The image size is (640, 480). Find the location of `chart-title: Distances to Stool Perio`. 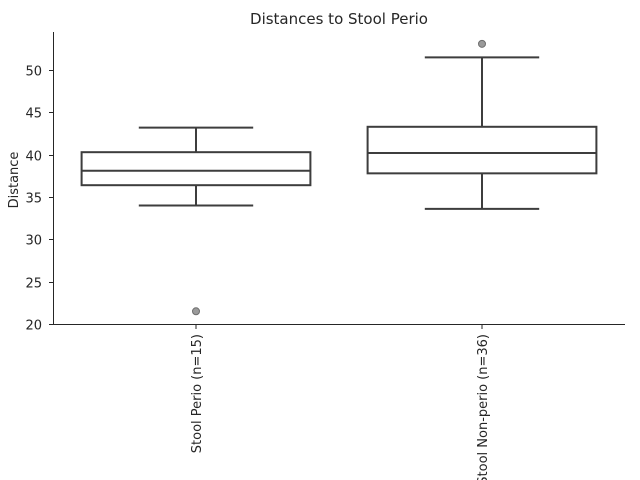

chart-title: Distances to Stool Perio is located at coordinates (339, 19).